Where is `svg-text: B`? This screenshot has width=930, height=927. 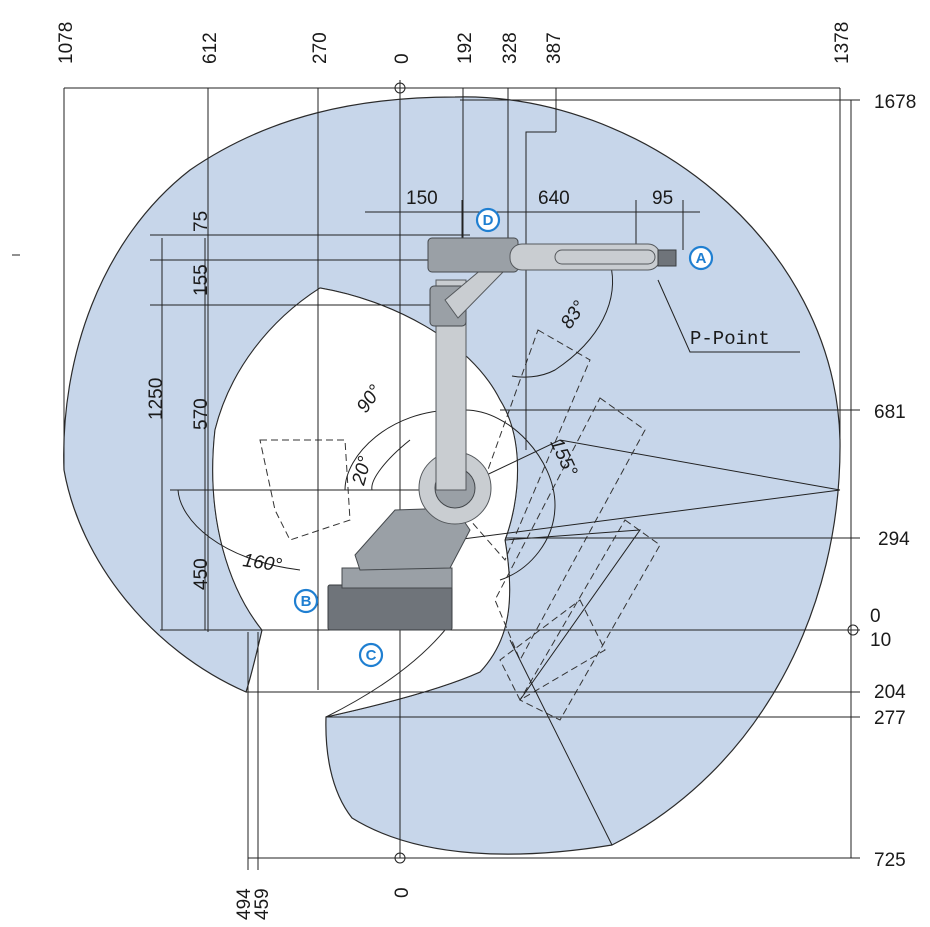
svg-text: B is located at coordinates (306, 601).